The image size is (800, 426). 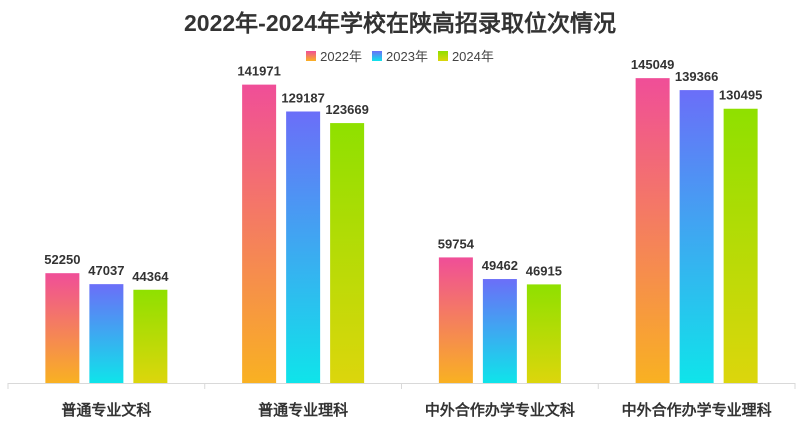 What do you see at coordinates (400, 23) in the screenshot?
I see `chart-title: 2022年-2024年学校在陕高招录取位次情况` at bounding box center [400, 23].